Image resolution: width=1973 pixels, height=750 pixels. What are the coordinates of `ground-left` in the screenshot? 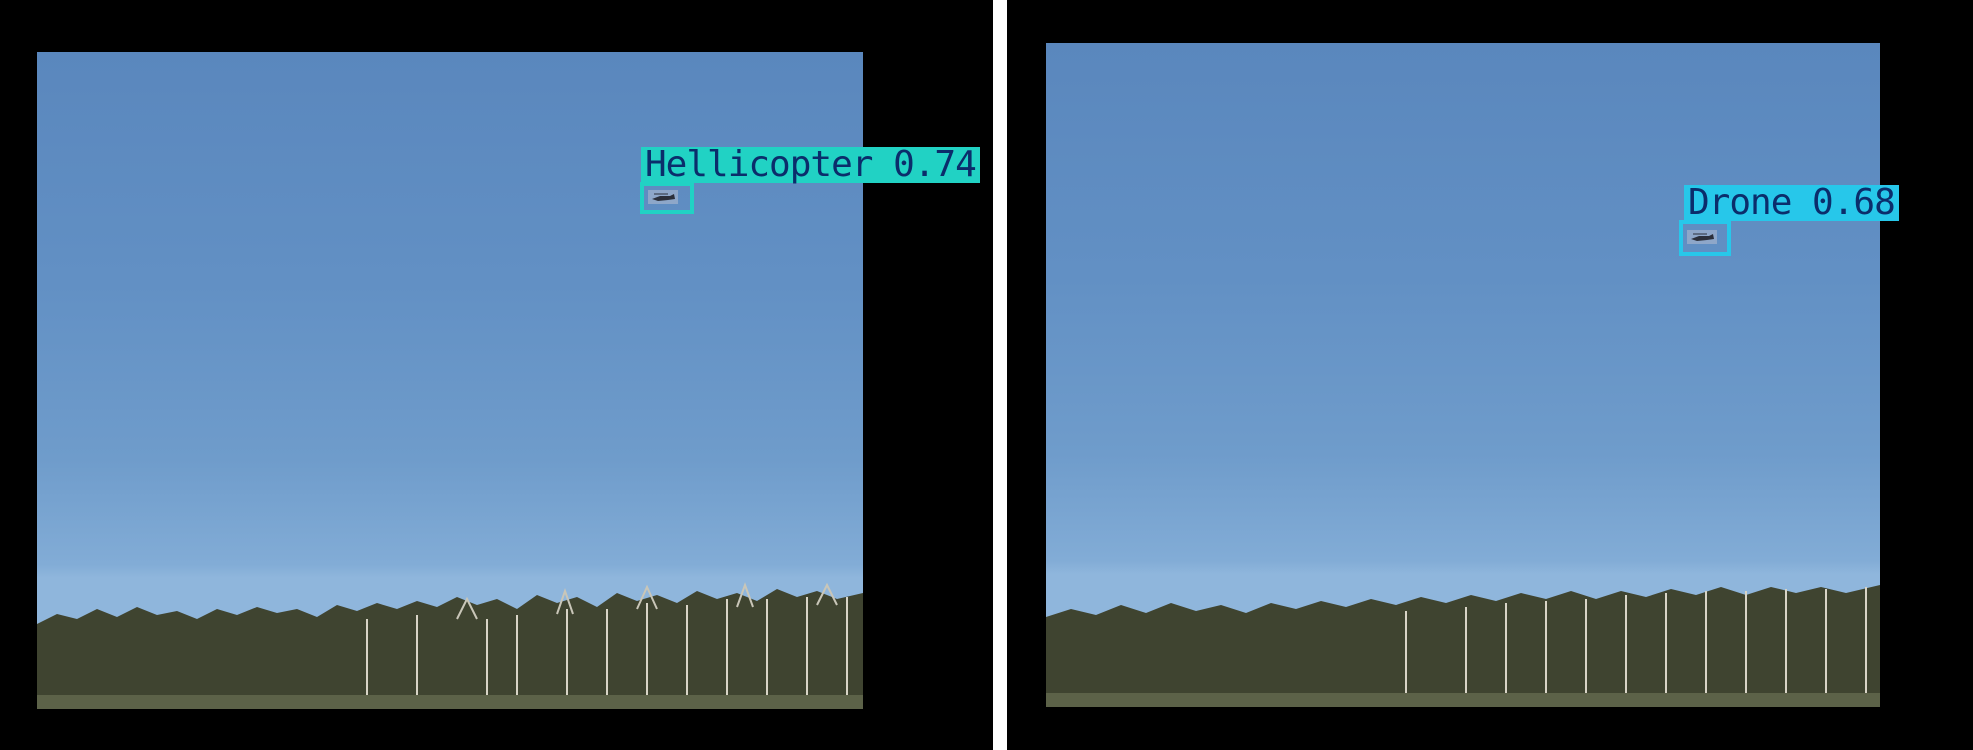 It's located at (450, 702).